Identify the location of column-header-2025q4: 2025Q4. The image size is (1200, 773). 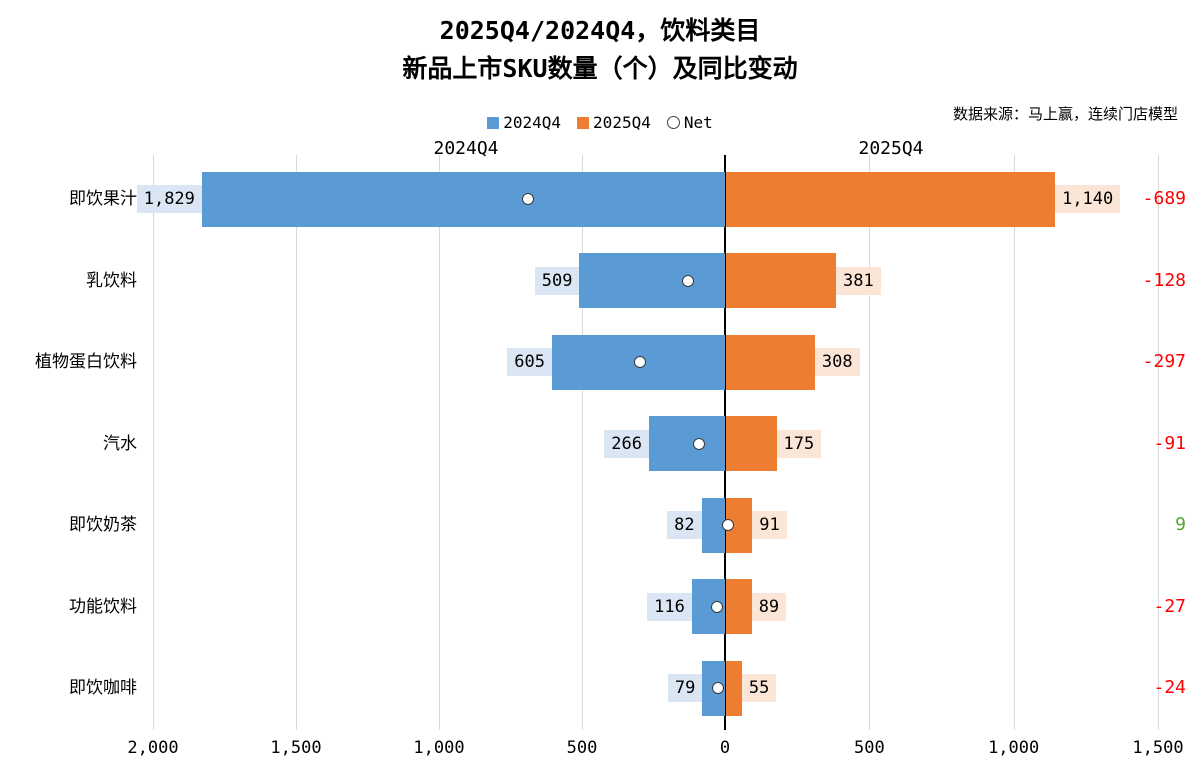
(891, 148).